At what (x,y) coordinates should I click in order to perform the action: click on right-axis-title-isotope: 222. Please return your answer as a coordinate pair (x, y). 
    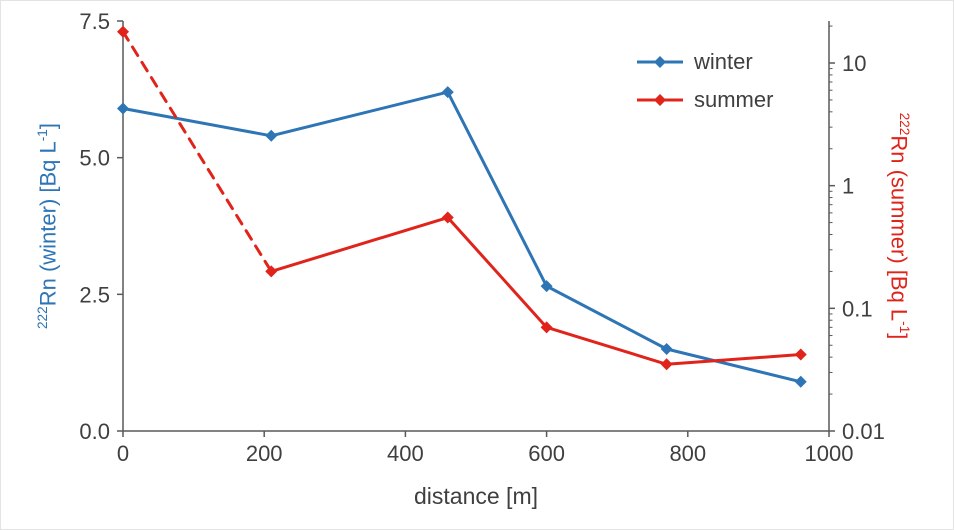
    Looking at the image, I should click on (904, 124).